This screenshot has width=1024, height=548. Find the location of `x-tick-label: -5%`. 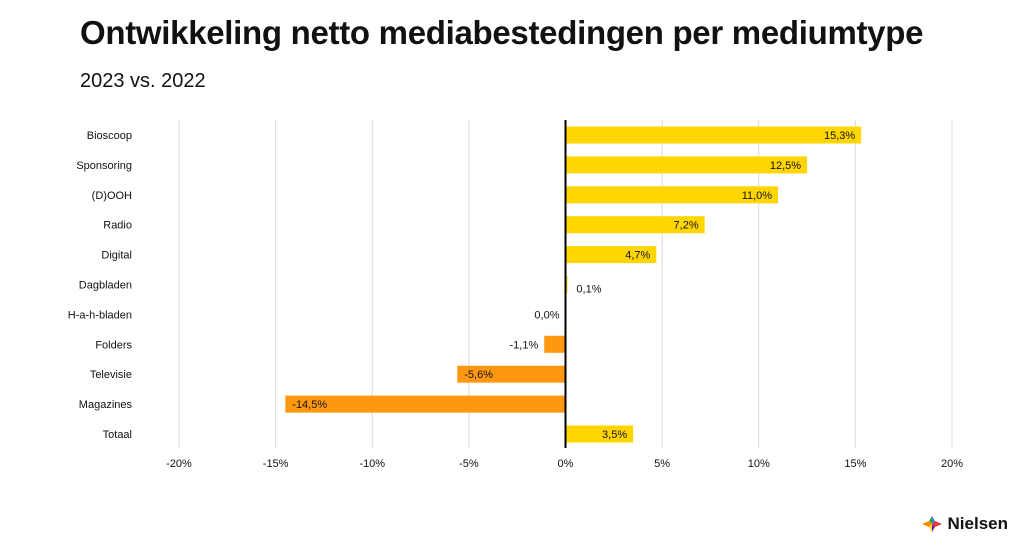

x-tick-label: -5% is located at coordinates (469, 464).